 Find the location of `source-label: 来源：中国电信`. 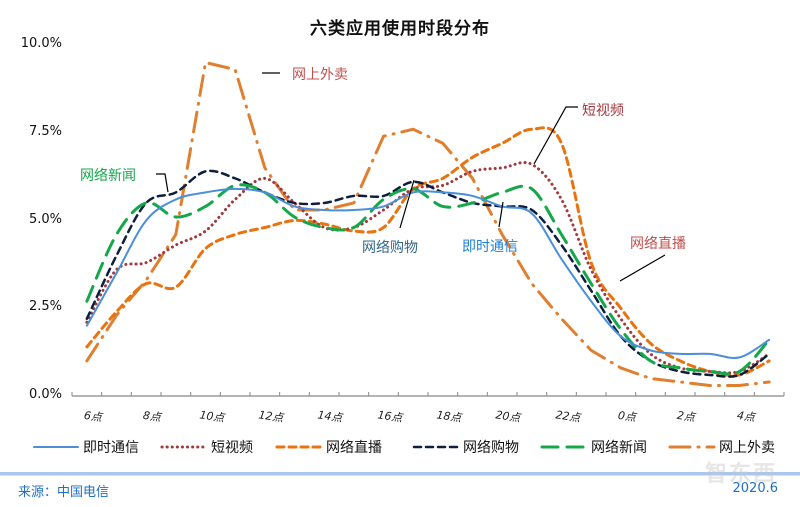

source-label: 来源：中国电信 is located at coordinates (64, 492).